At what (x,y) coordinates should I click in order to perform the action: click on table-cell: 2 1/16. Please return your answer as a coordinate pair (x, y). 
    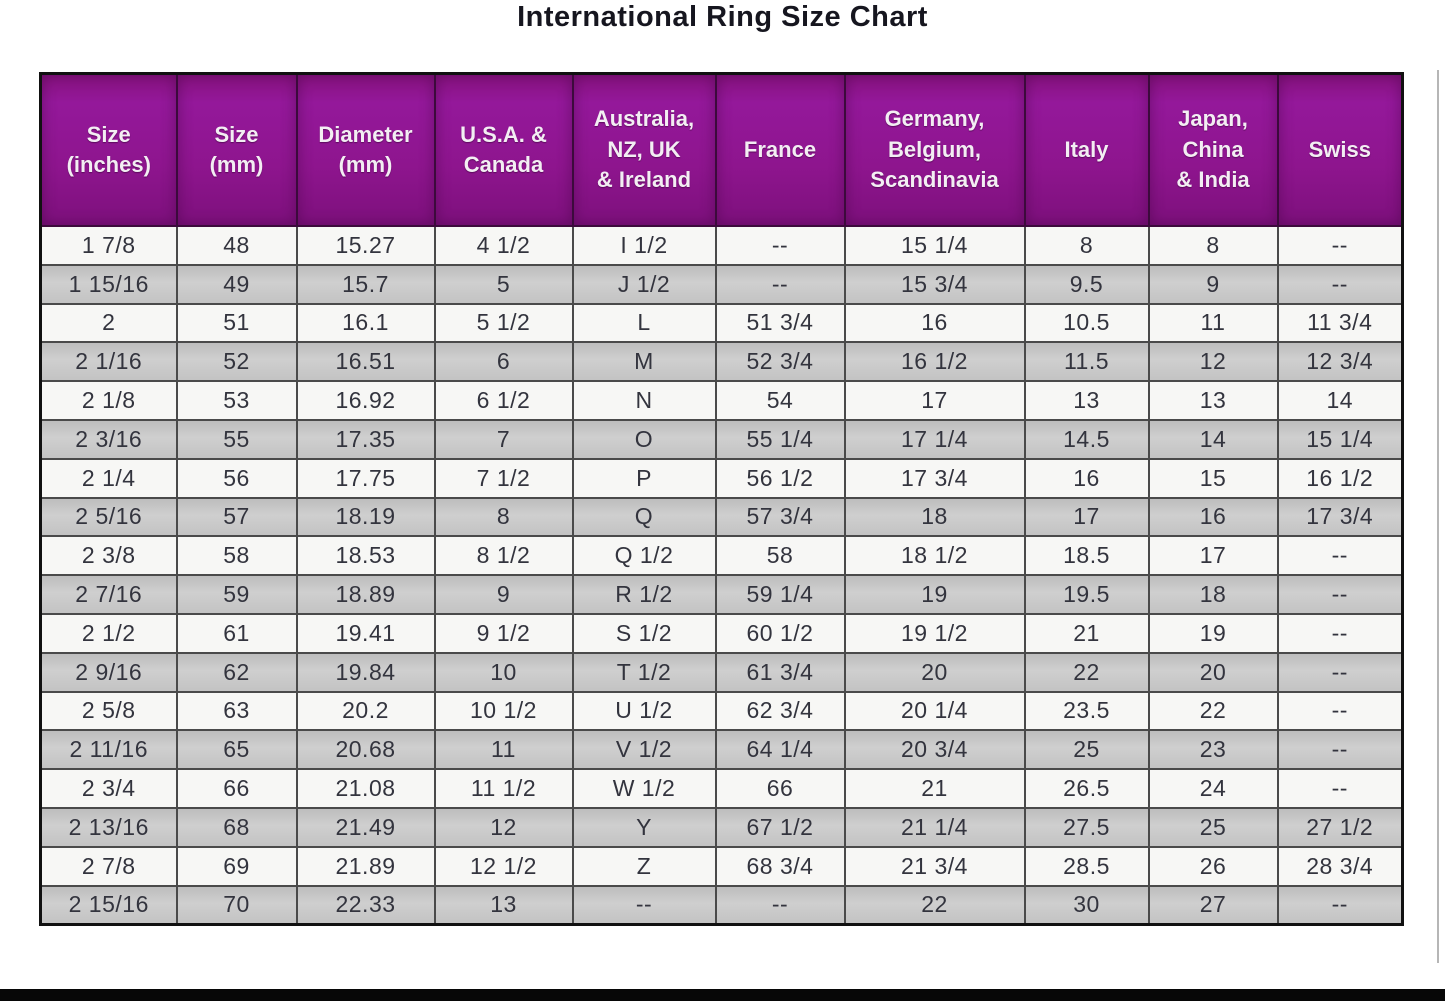
    Looking at the image, I should click on (108, 362).